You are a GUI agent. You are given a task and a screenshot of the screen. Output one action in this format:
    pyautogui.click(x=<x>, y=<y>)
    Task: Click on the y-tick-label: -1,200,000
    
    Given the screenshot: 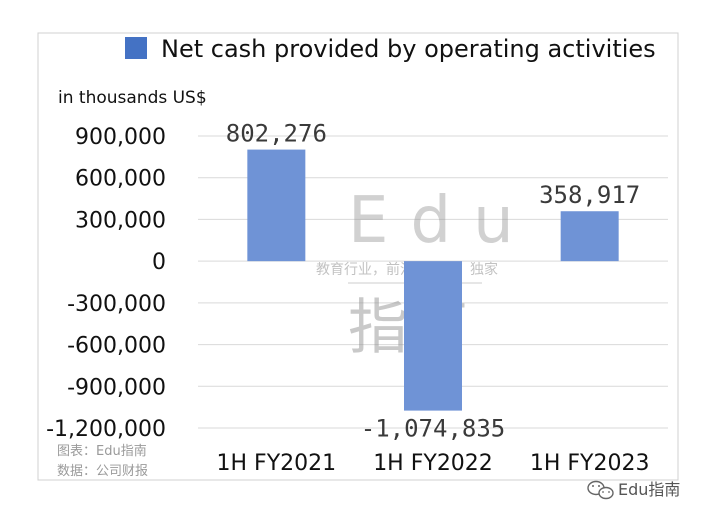 What is the action you would take?
    pyautogui.click(x=106, y=429)
    